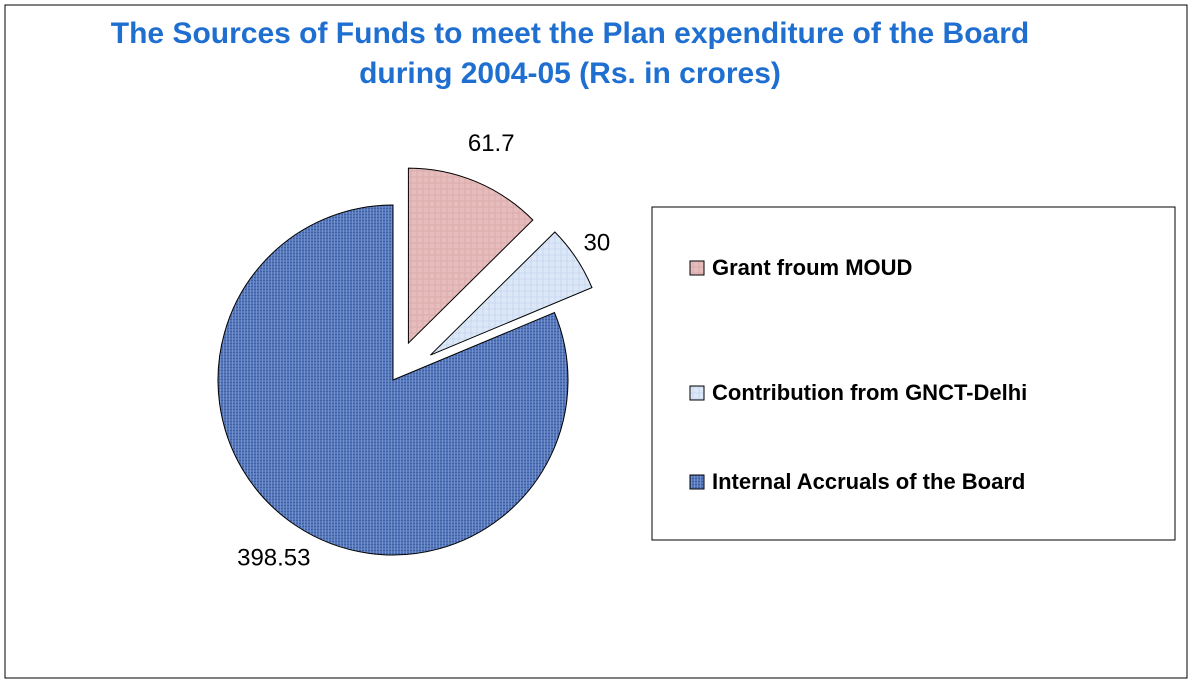  Describe the element at coordinates (812, 267) in the screenshot. I see `legend-label: Grant froum MOUD` at that location.